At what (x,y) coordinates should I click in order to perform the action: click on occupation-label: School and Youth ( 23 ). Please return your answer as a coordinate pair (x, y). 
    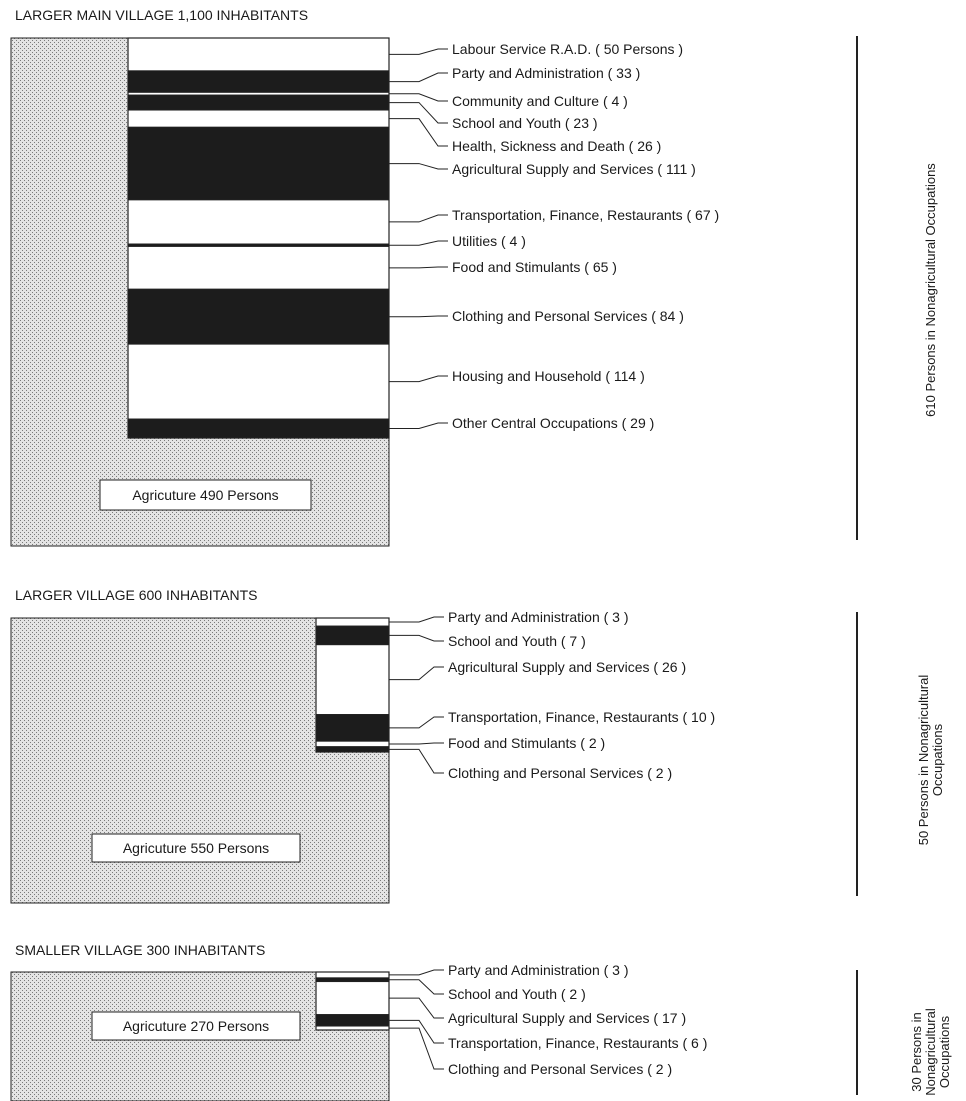
    Looking at the image, I should click on (525, 123).